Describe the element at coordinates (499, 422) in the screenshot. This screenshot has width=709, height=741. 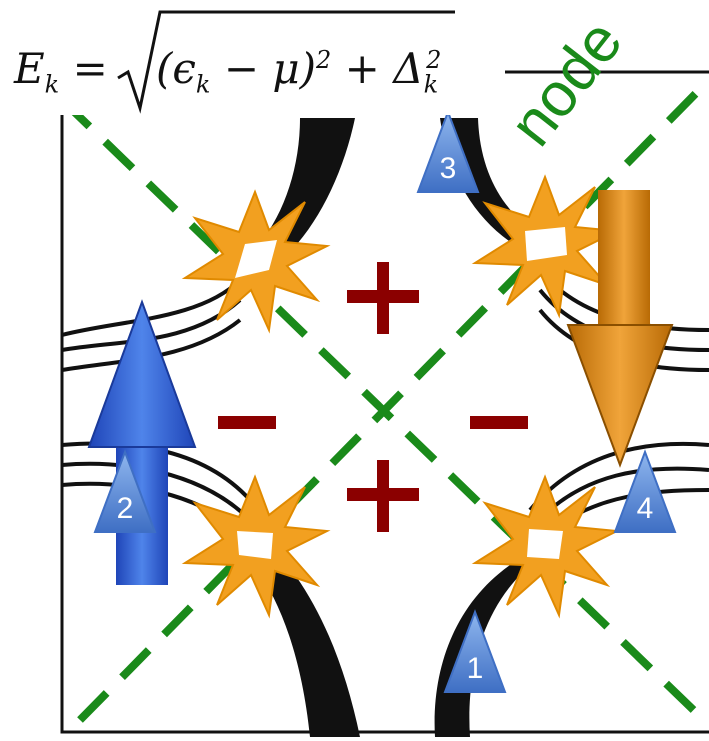
I see `minus-right` at that location.